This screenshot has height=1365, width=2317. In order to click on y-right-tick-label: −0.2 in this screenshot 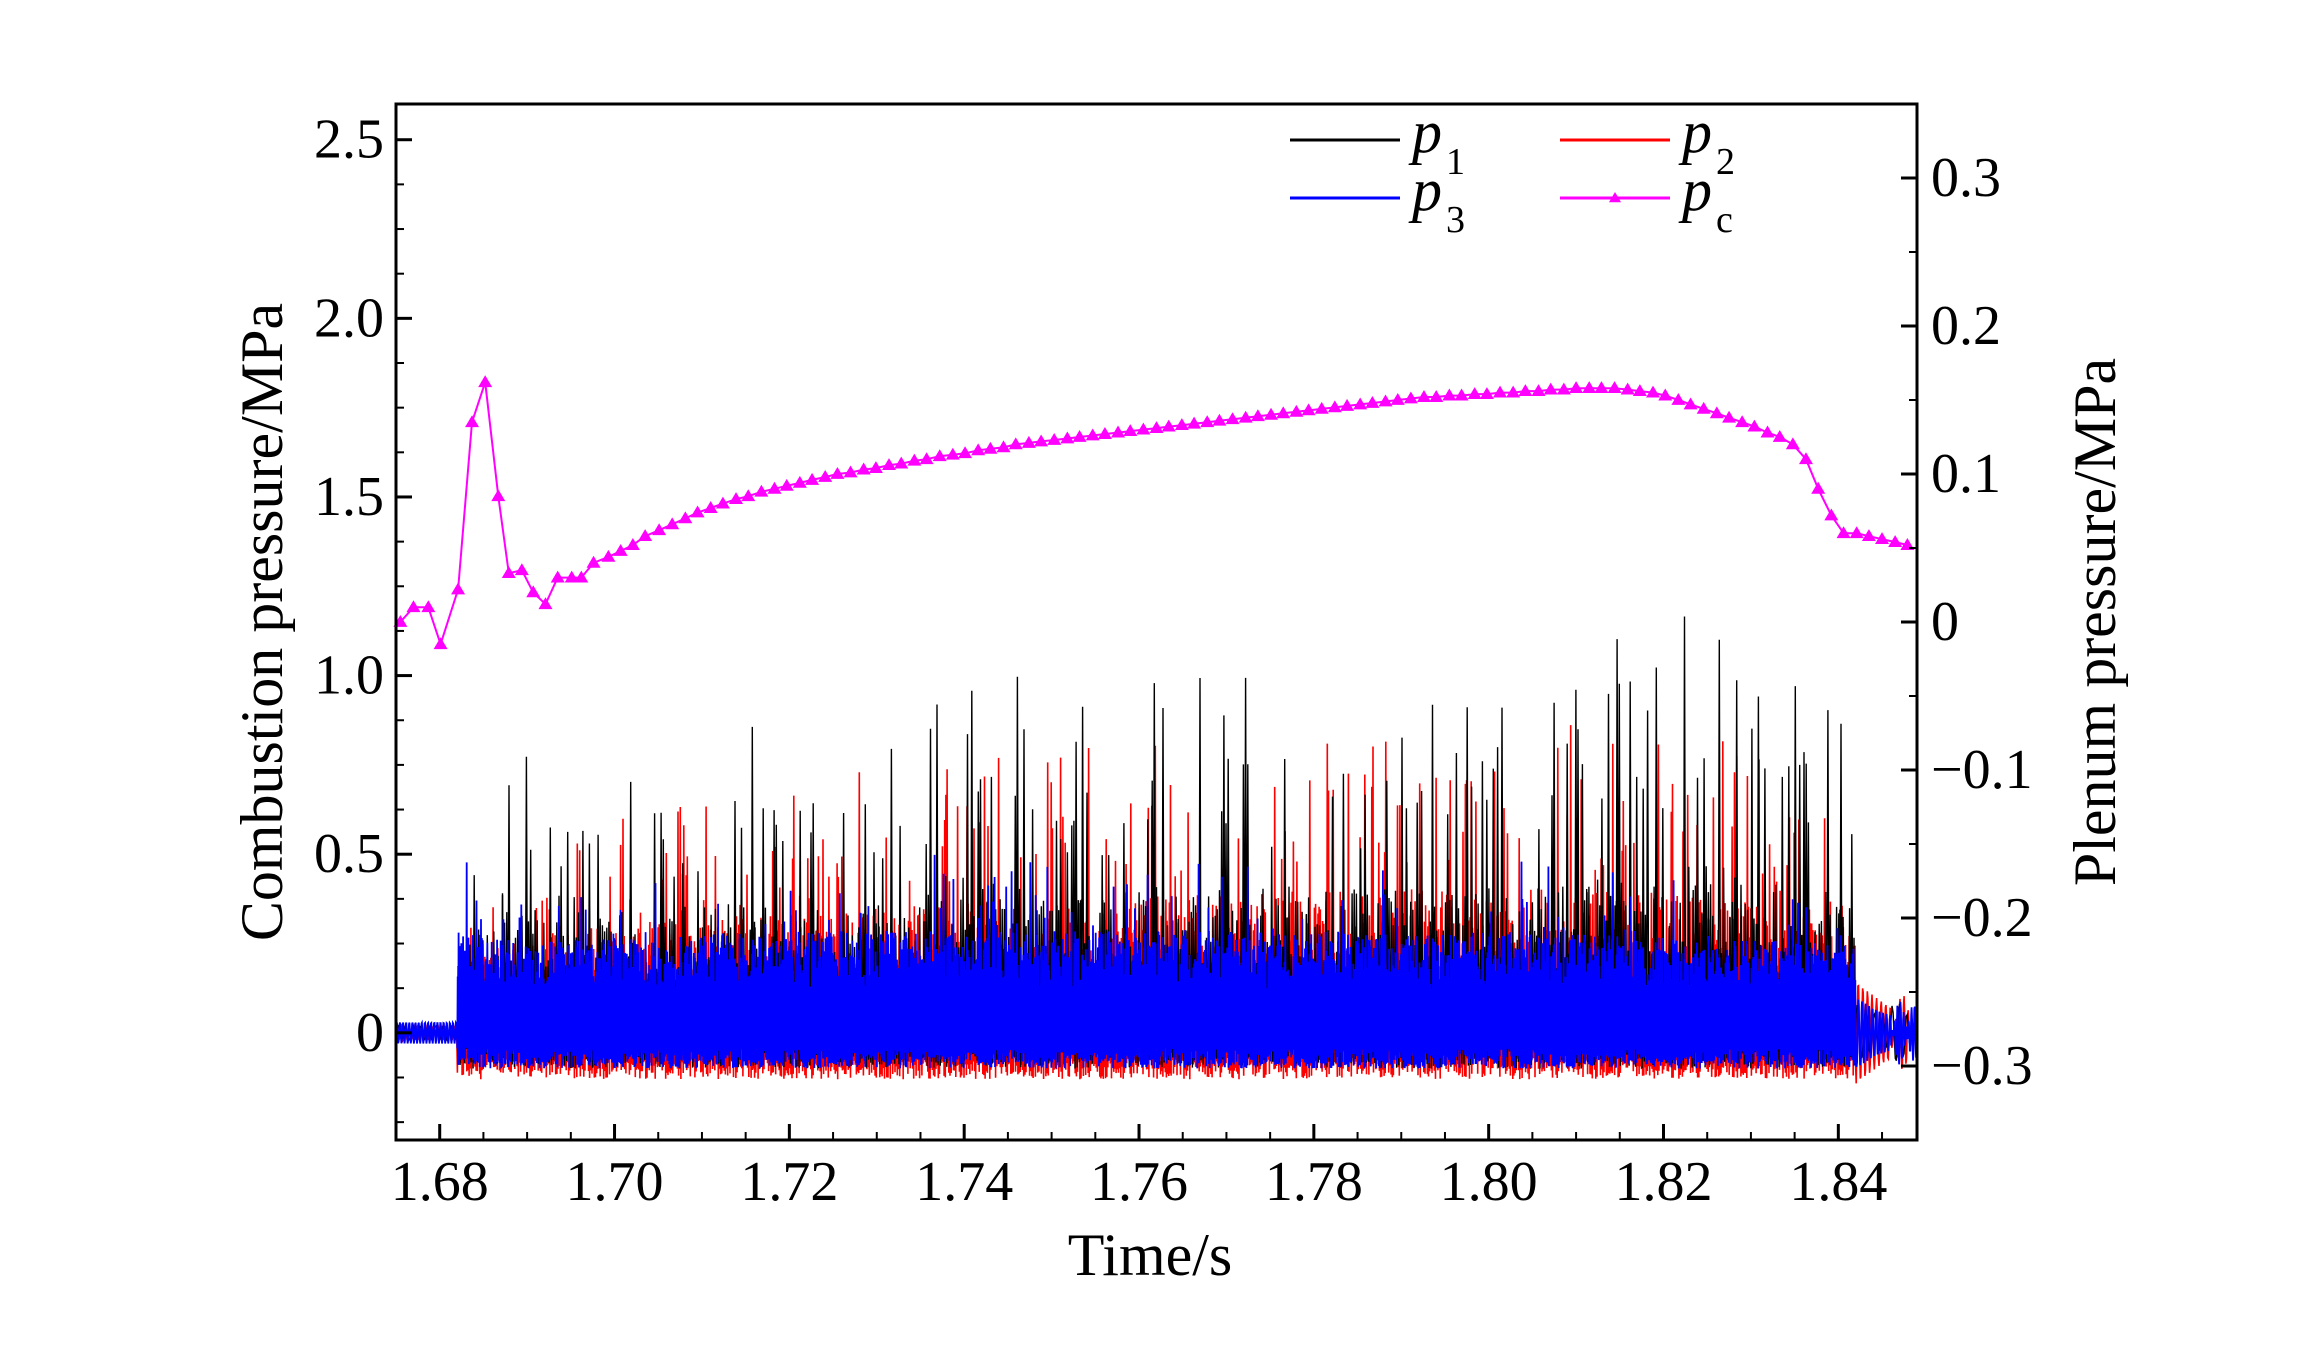, I will do `click(1982, 918)`.